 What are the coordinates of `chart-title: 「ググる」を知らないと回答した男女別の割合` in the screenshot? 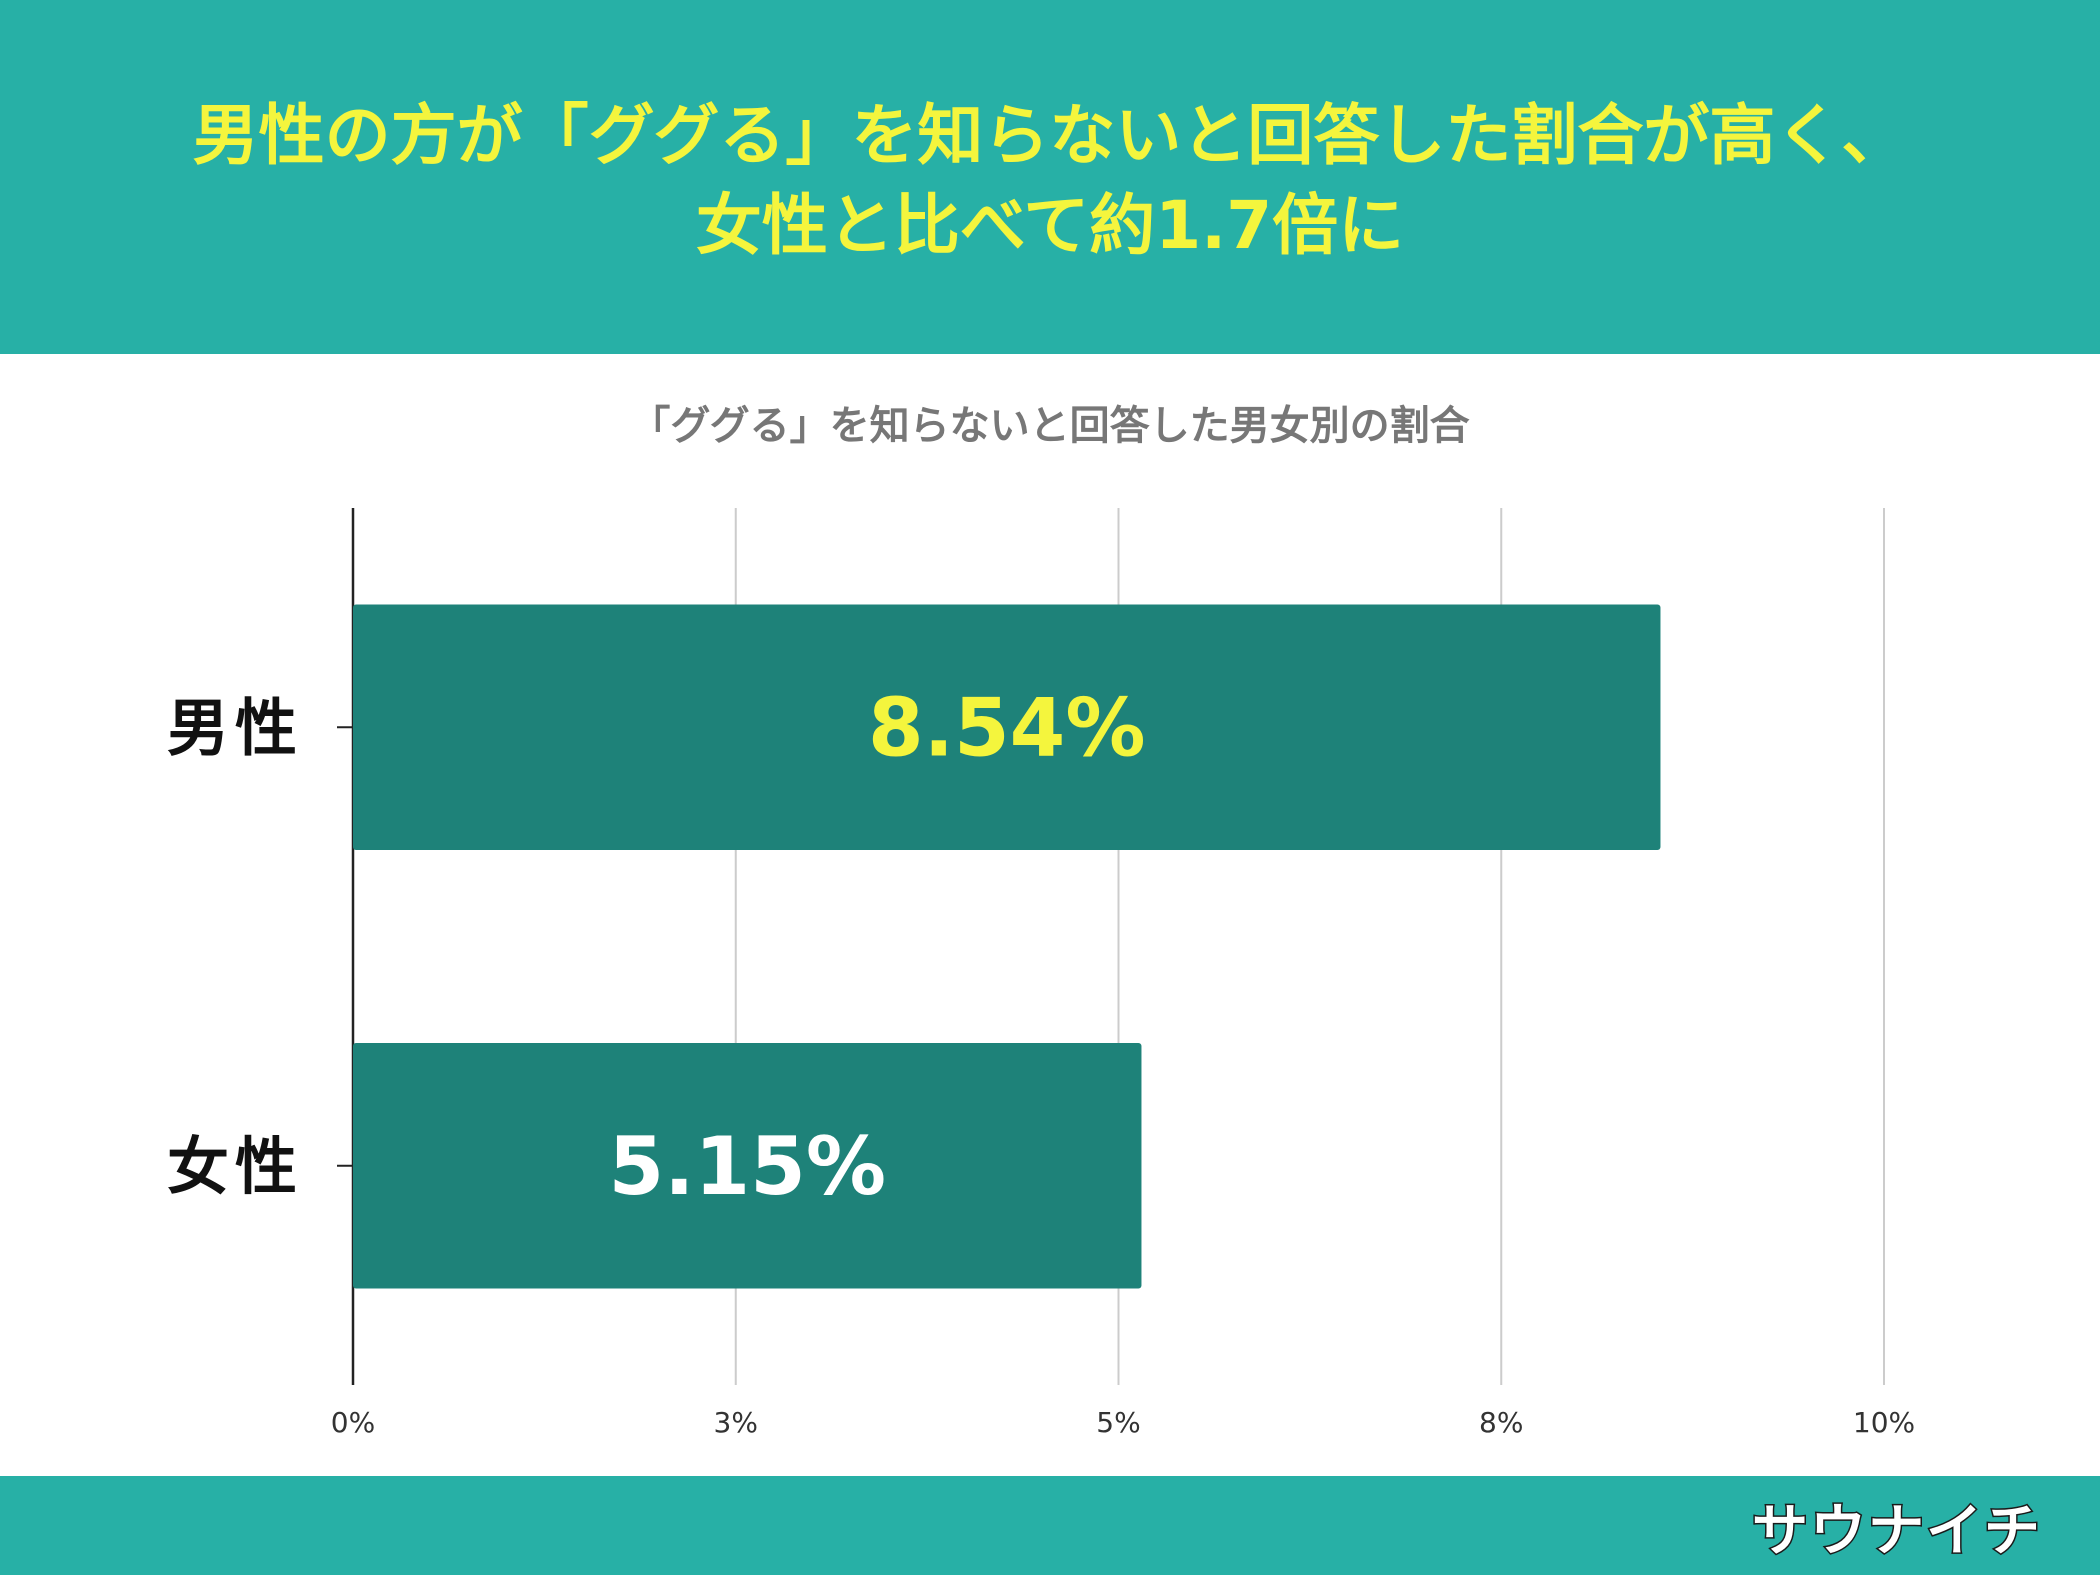 It's located at (1050, 426).